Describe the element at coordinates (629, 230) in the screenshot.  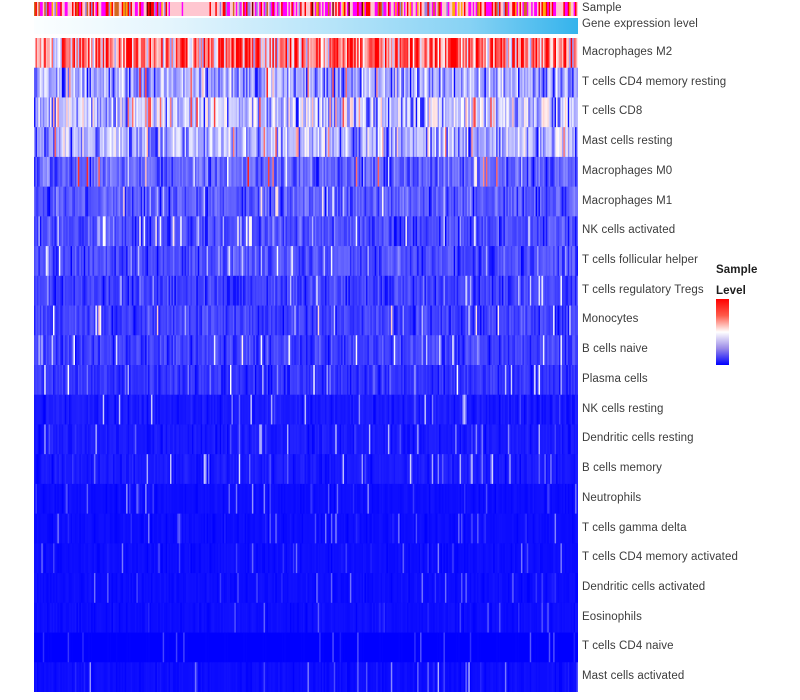
I see `row-label: NK cells activated` at that location.